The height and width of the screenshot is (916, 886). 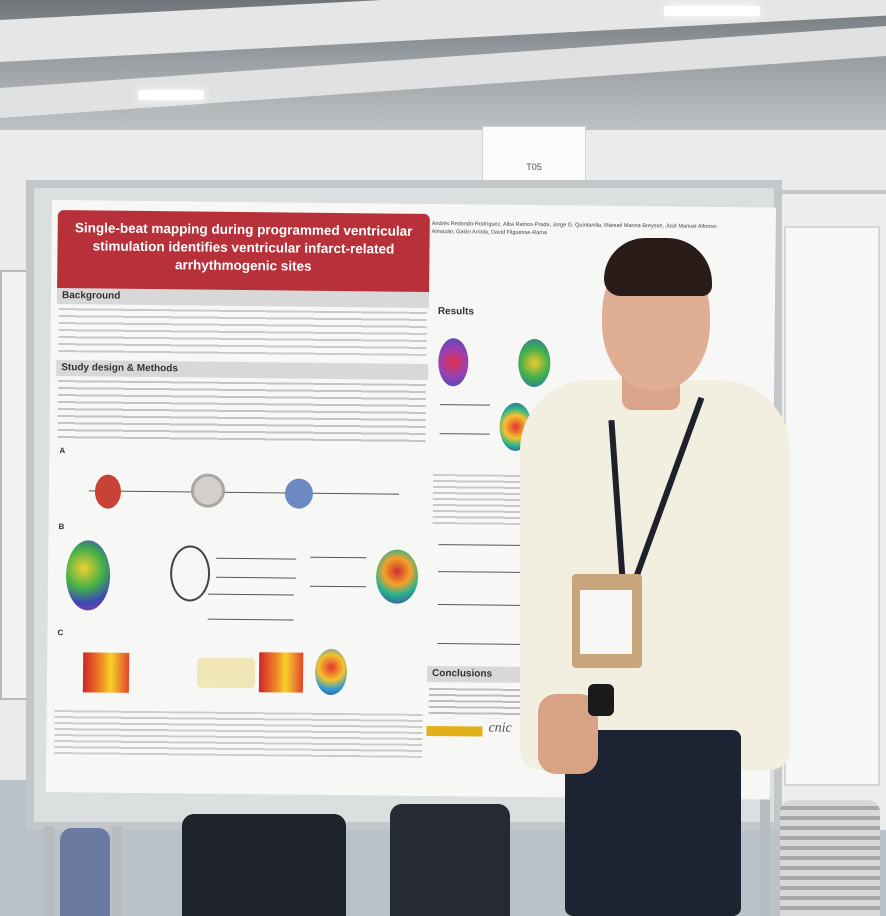 What do you see at coordinates (299, 493) in the screenshot?
I see `catheter-illustration` at bounding box center [299, 493].